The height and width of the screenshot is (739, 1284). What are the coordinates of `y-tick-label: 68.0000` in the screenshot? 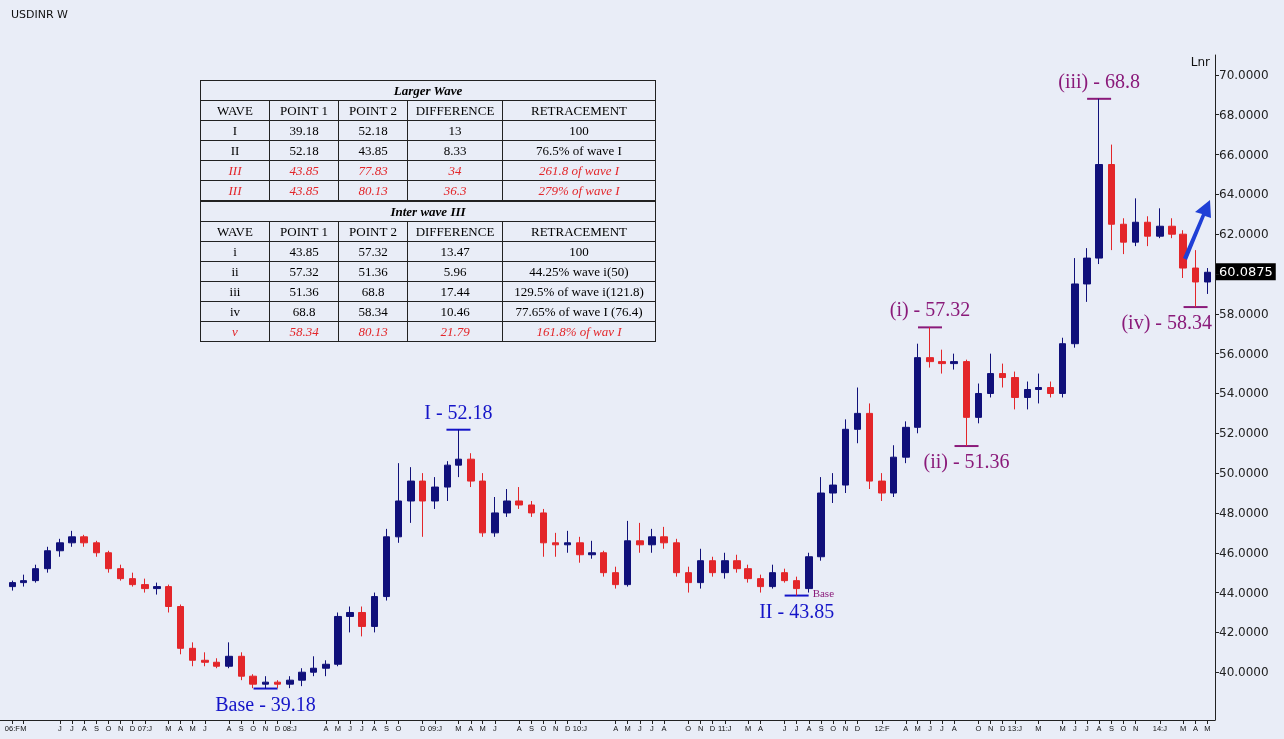 It's located at (1244, 114).